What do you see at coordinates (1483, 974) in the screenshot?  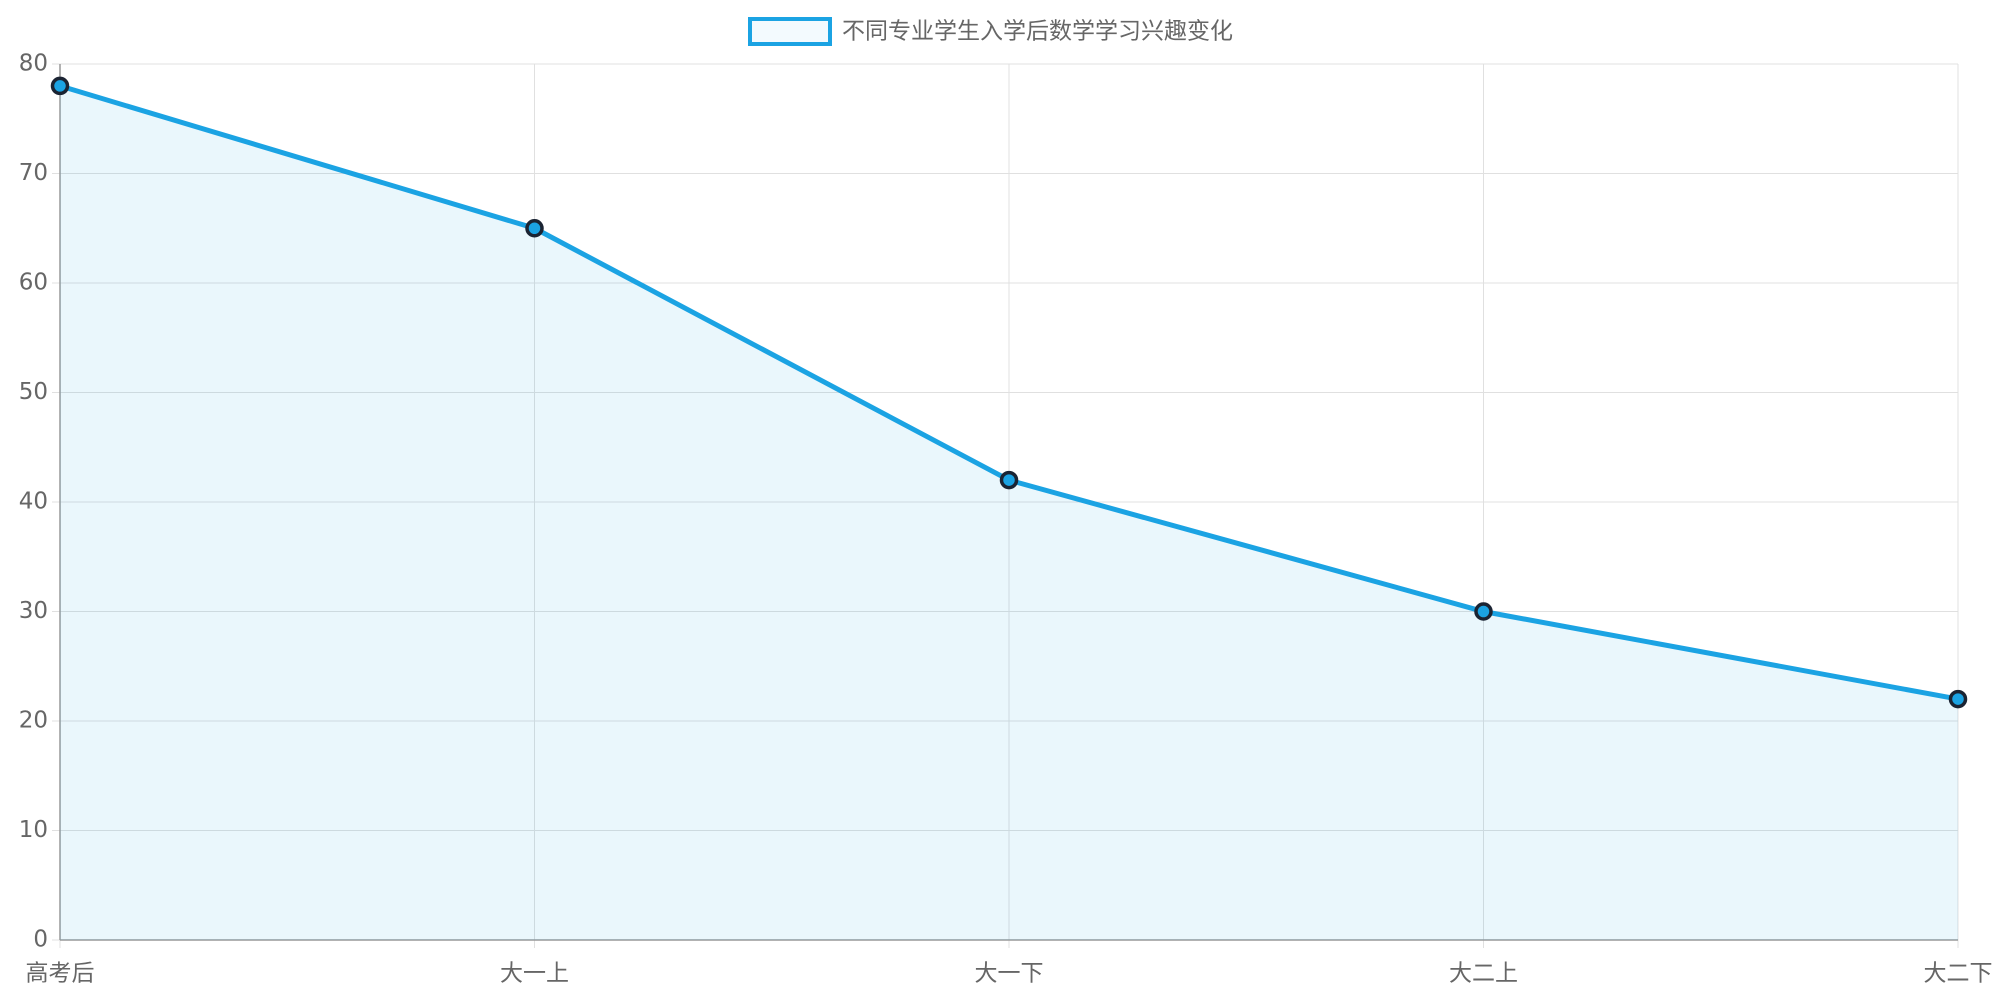 I see `x-tick-label: 大二上` at bounding box center [1483, 974].